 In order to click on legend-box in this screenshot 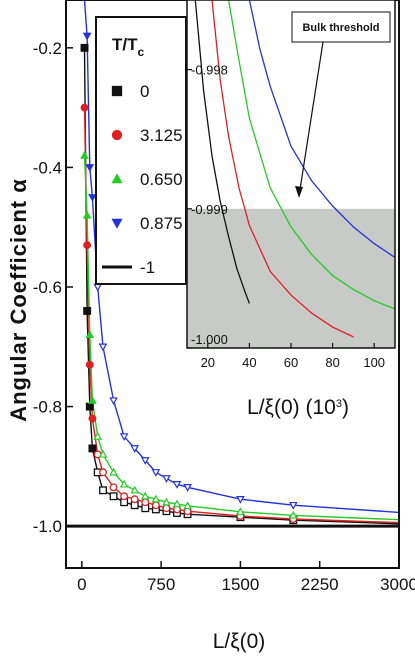, I will do `click(141, 150)`.